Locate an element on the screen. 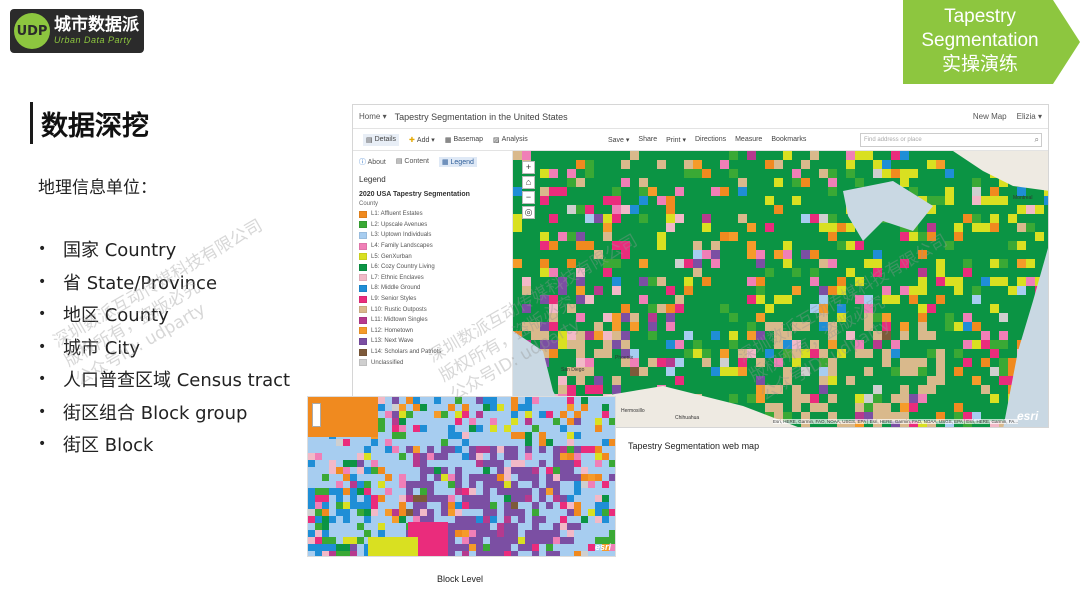 This screenshot has height=608, width=1080. legend-item: L6: Cozy Country Living is located at coordinates (432, 267).